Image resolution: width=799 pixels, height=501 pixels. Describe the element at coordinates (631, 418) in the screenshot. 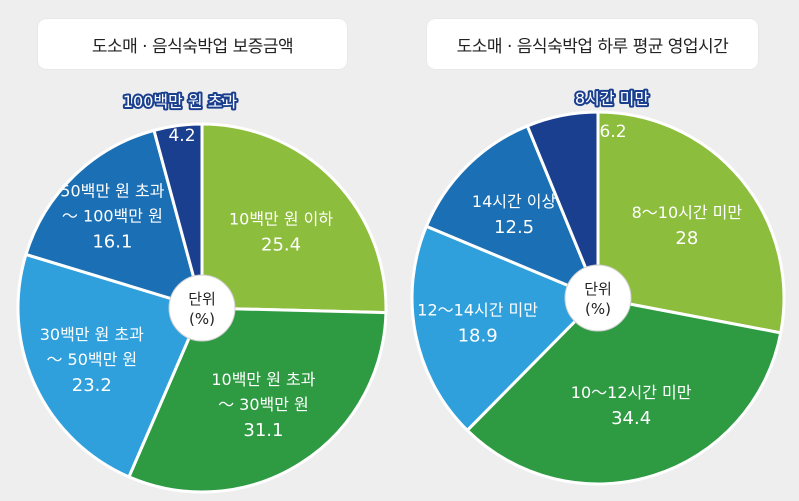

I see `slice-value: 34.4` at that location.